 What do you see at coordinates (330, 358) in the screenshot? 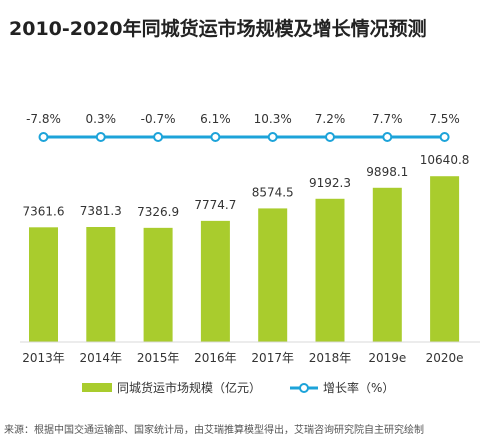
I see `x-tick-label: 2018年` at bounding box center [330, 358].